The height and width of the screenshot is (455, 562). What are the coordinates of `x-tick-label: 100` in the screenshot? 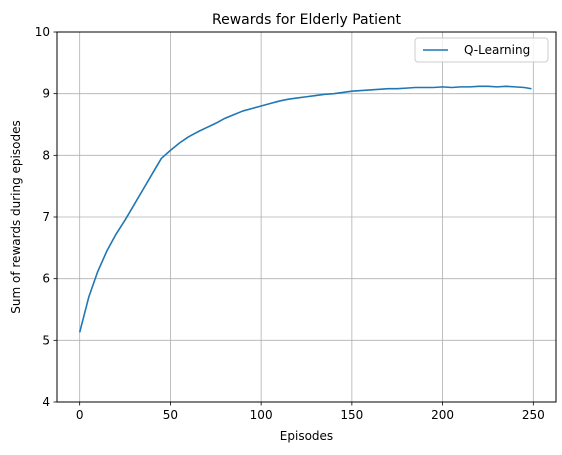 It's located at (261, 415).